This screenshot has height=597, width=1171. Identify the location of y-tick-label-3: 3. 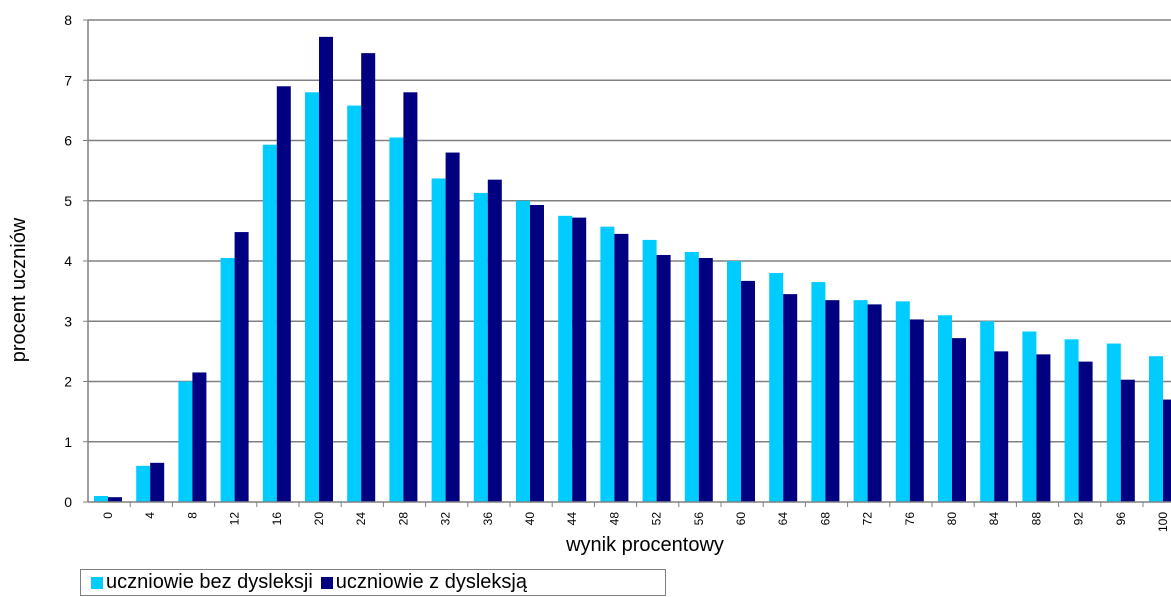
(68, 321).